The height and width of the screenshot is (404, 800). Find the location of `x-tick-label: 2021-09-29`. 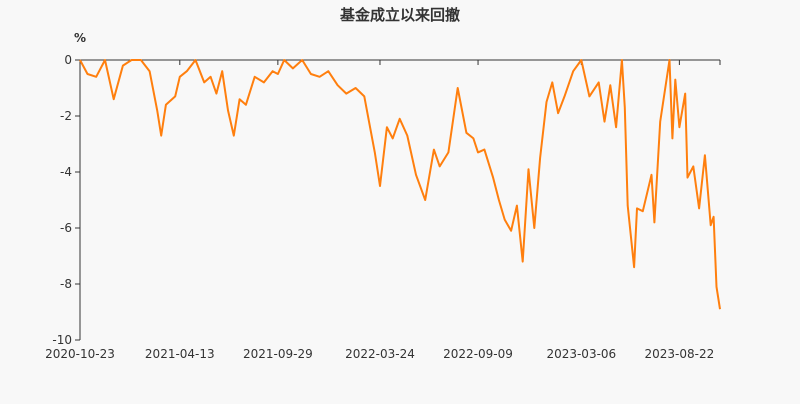

x-tick-label: 2021-09-29 is located at coordinates (278, 354).